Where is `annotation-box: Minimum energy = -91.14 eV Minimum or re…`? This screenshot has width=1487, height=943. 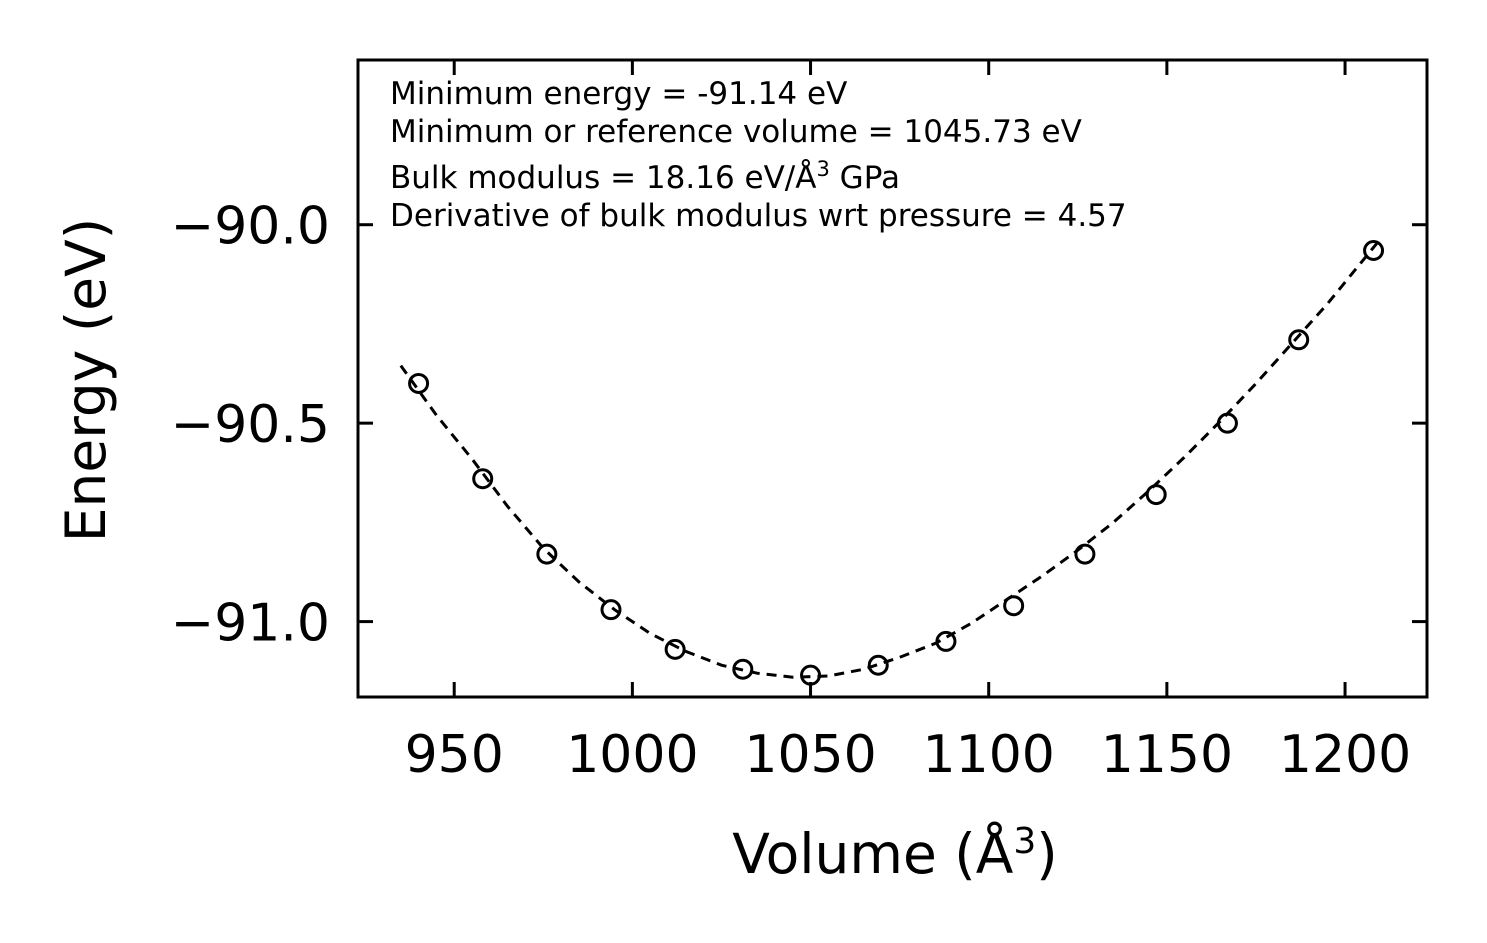 annotation-box: Minimum energy = -91.14 eV Minimum or re… is located at coordinates (758, 155).